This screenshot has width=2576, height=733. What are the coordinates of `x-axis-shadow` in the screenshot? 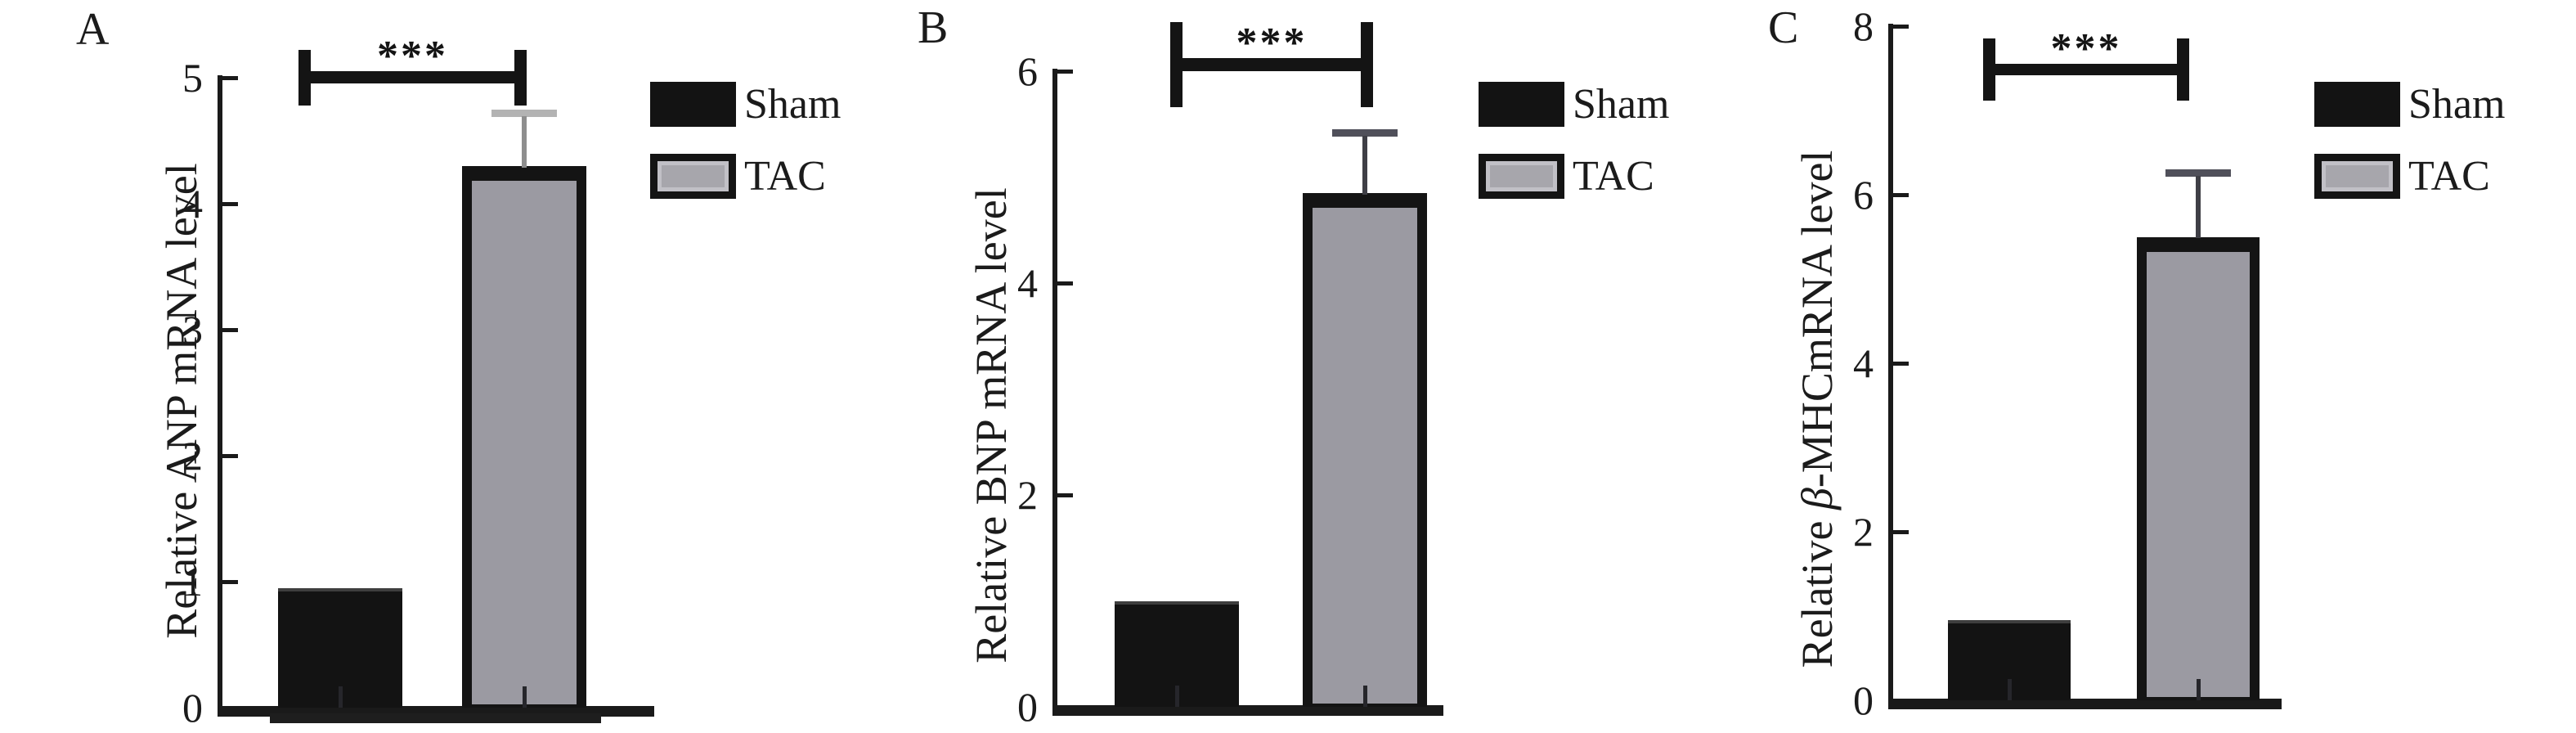 It's located at (436, 718).